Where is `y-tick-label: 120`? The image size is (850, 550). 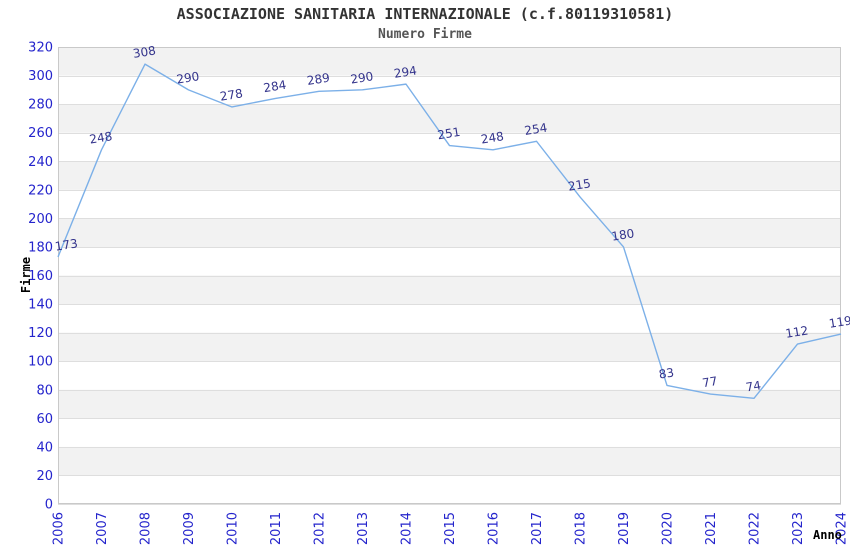
y-tick-label: 120 is located at coordinates (40, 333).